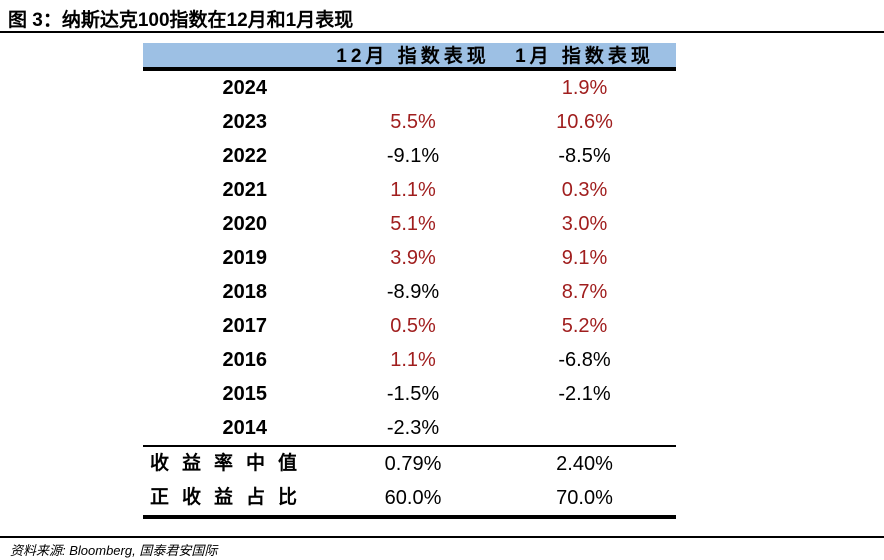  Describe the element at coordinates (245, 428) in the screenshot. I see `year-cell: 2014` at that location.